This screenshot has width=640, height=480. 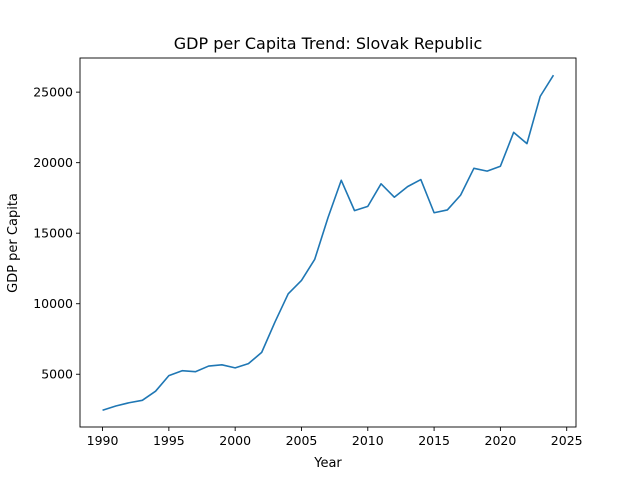 What do you see at coordinates (53, 303) in the screenshot?
I see `y-tick-label: 10000` at bounding box center [53, 303].